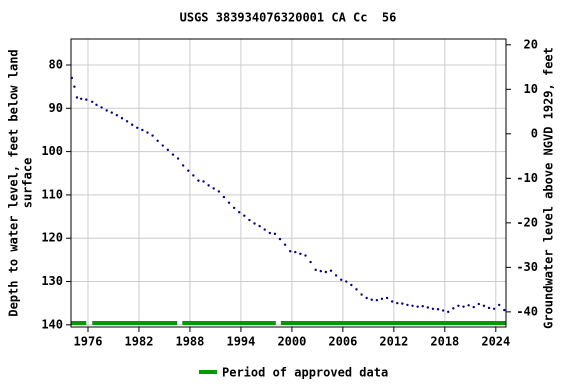 The width and height of the screenshot is (576, 384). What do you see at coordinates (52, 151) in the screenshot?
I see `y-tick-label: 100` at bounding box center [52, 151].